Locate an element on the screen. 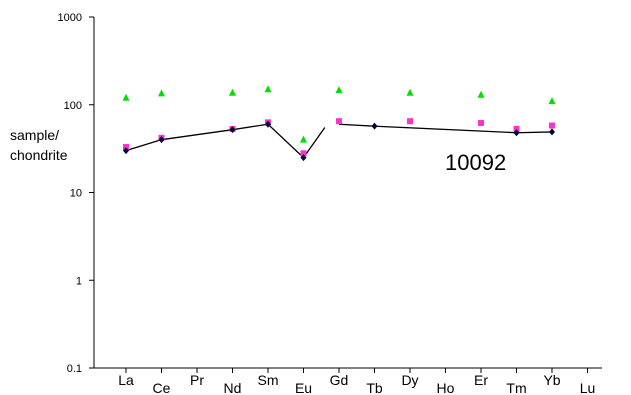 Image resolution: width=631 pixels, height=395 pixels. series-2-point-sm is located at coordinates (268, 124).